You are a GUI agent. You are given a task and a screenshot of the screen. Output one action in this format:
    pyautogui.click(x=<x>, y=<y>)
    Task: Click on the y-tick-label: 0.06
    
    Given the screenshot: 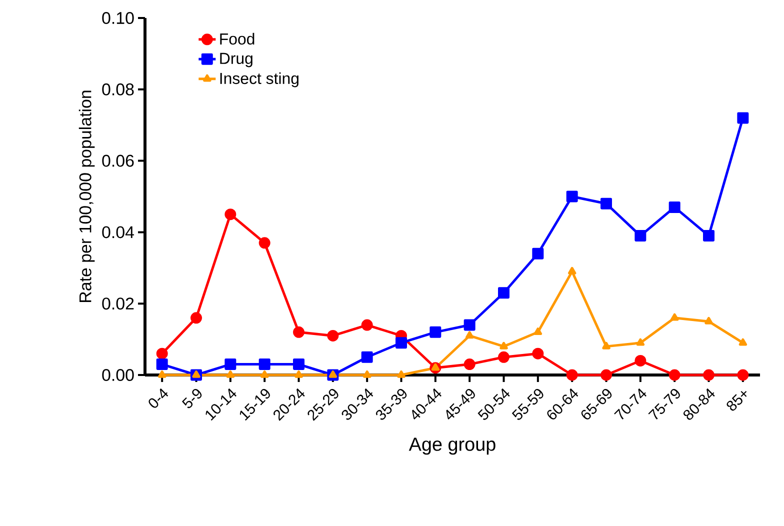 What is the action you would take?
    pyautogui.click(x=118, y=160)
    